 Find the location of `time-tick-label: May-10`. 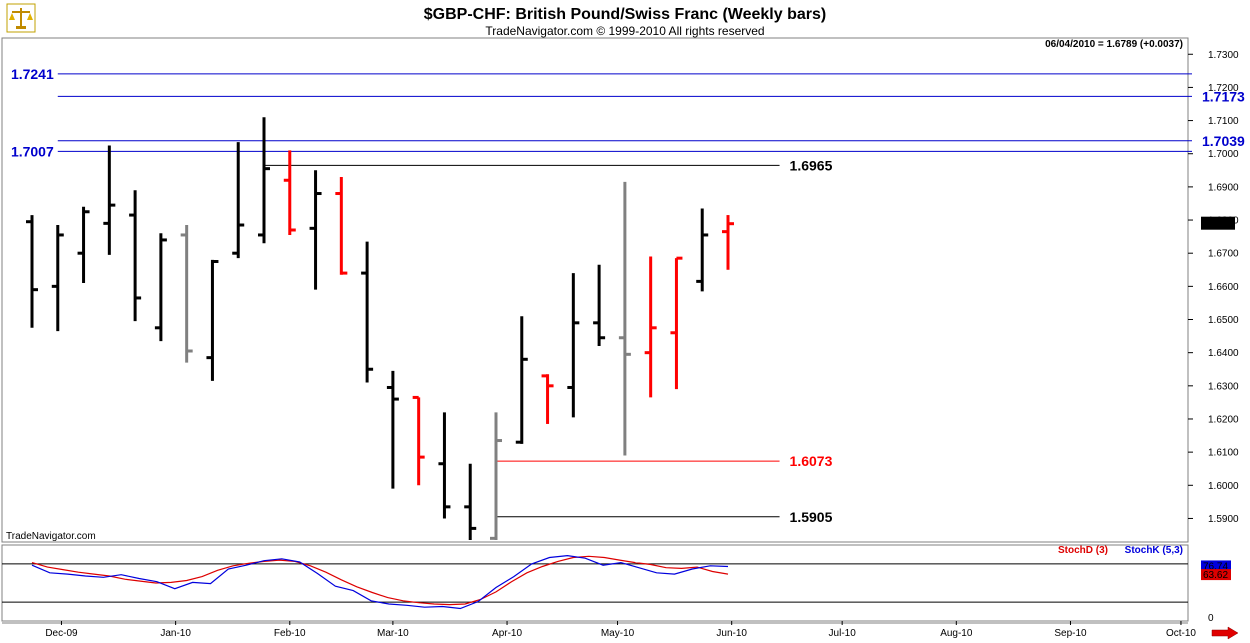

time-tick-label: May-10 is located at coordinates (618, 633).